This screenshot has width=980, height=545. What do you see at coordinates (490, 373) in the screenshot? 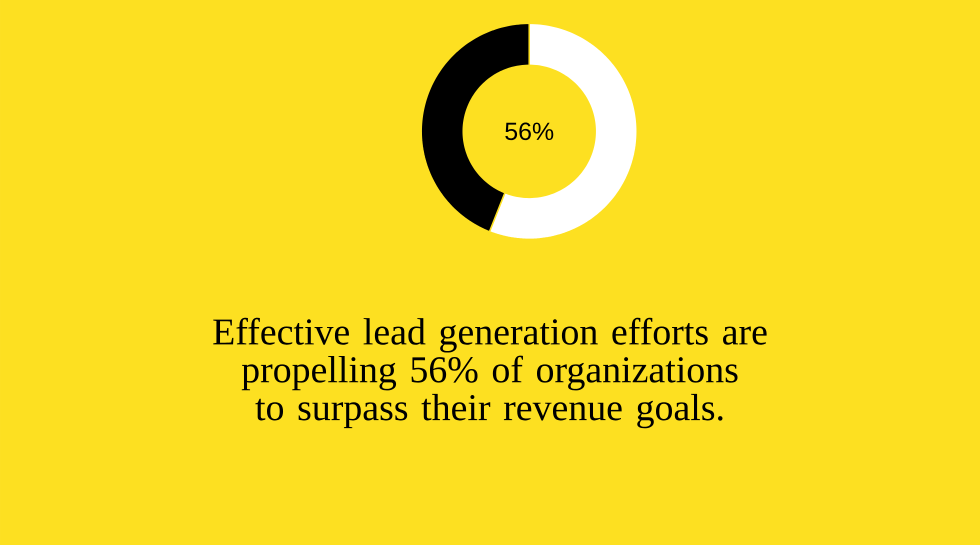
I see `text: Effective lead generation efforts are propelling 56% of organizations to surpass their revenue goals.` at bounding box center [490, 373].